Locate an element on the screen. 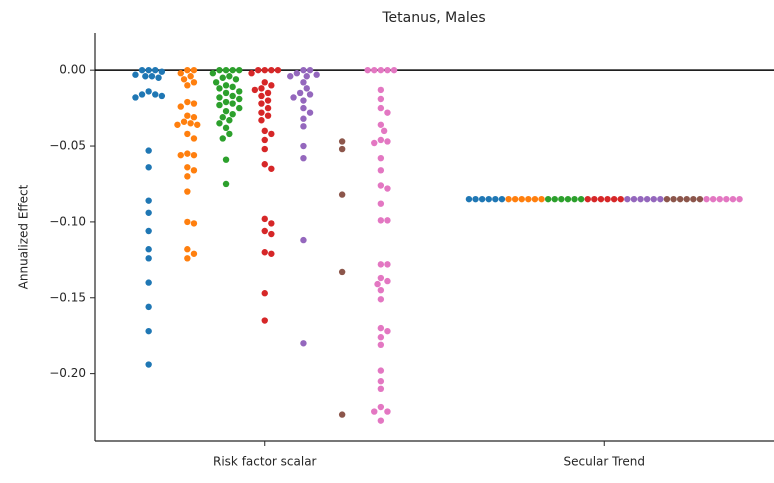 The width and height of the screenshot is (774, 483). y-tick-label: −0.05 is located at coordinates (67, 146).